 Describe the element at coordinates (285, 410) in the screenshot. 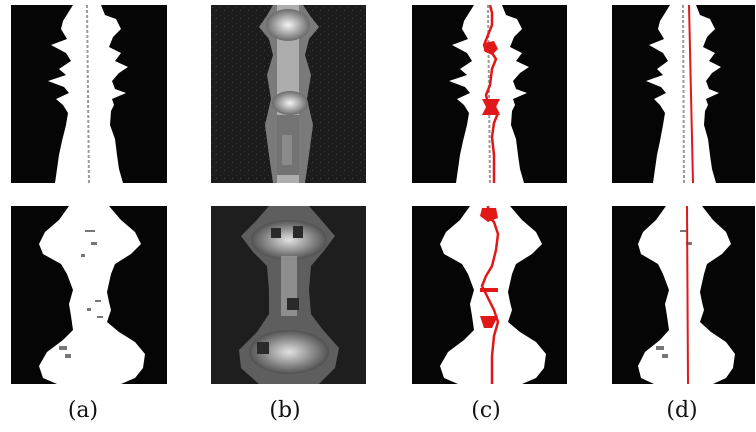

I see `caption-b: (b)` at that location.